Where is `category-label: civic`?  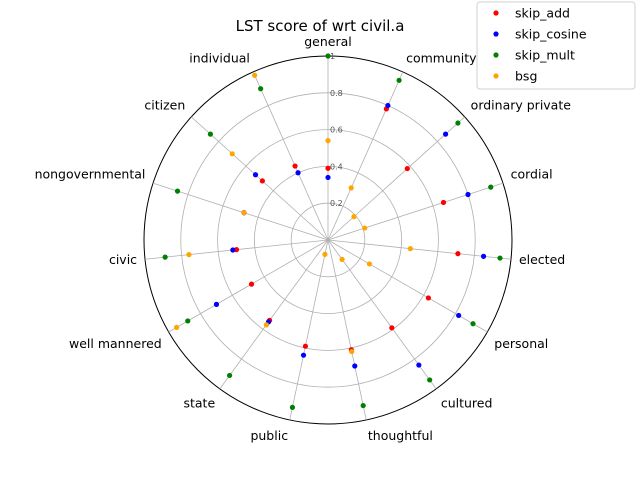 category-label: civic is located at coordinates (123, 259).